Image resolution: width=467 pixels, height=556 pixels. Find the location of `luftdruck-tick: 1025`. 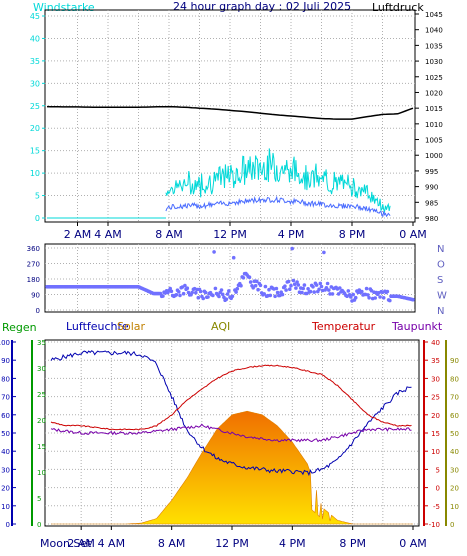

luftdruck-tick: 1025 is located at coordinates (434, 78).